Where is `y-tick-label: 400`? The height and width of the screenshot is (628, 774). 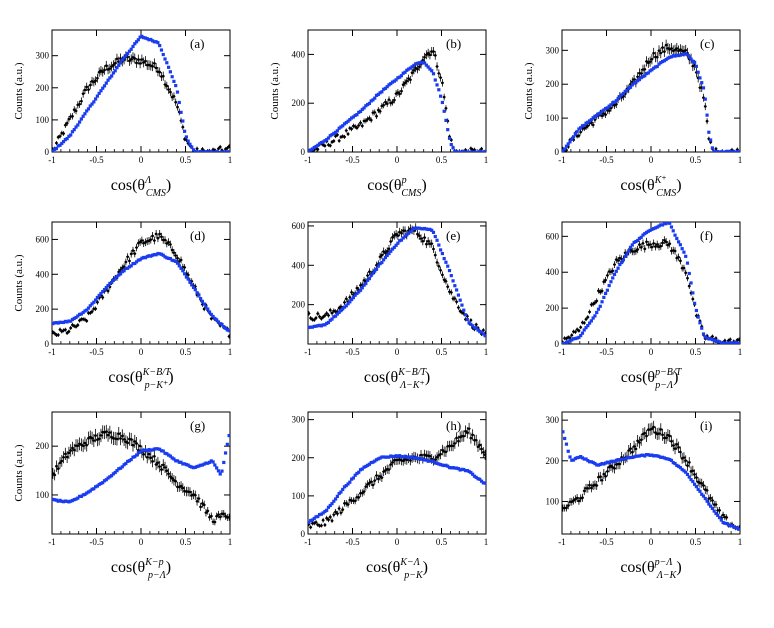
y-tick-label: 400 is located at coordinates (43, 274).